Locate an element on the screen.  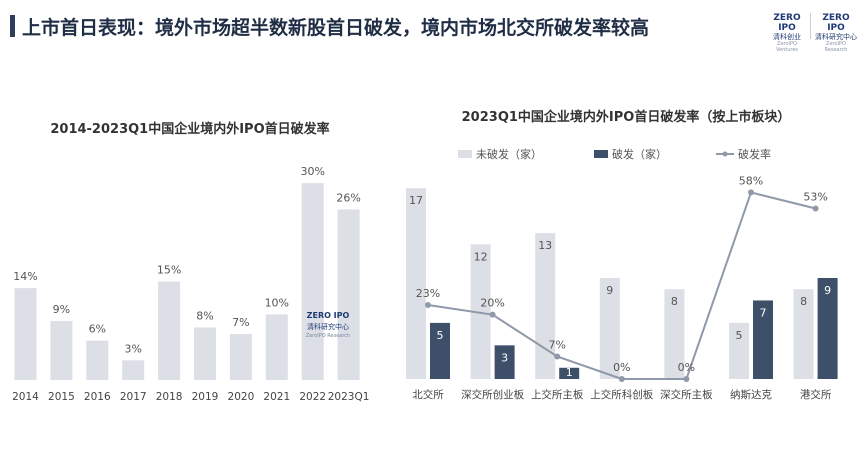
legend-label-rate: 破发率 is located at coordinates (754, 154).